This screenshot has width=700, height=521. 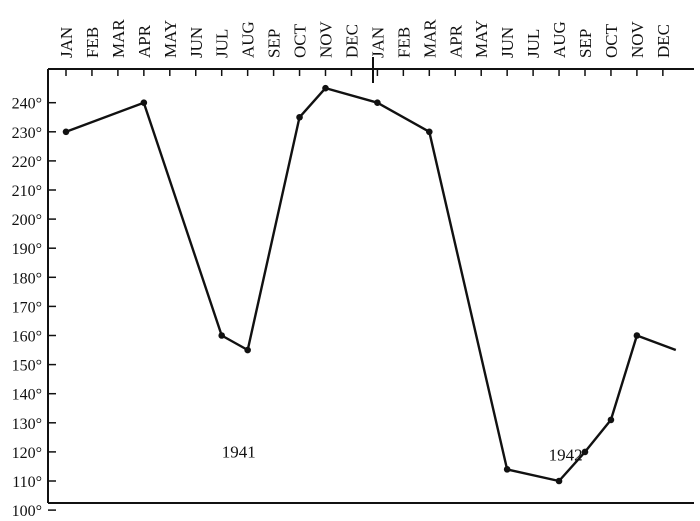 What do you see at coordinates (27, 278) in the screenshot?
I see `y-tick-label: 180°` at bounding box center [27, 278].